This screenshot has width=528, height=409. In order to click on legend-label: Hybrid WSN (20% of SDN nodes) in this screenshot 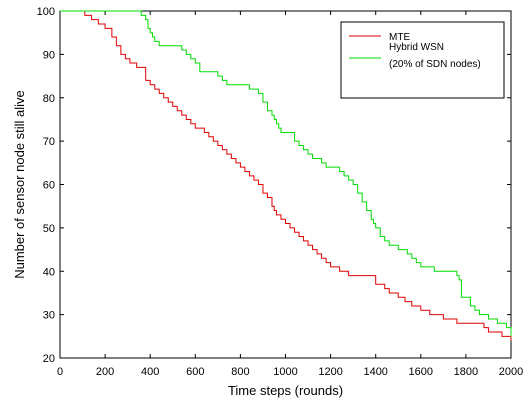, I will do `click(435, 56)`.